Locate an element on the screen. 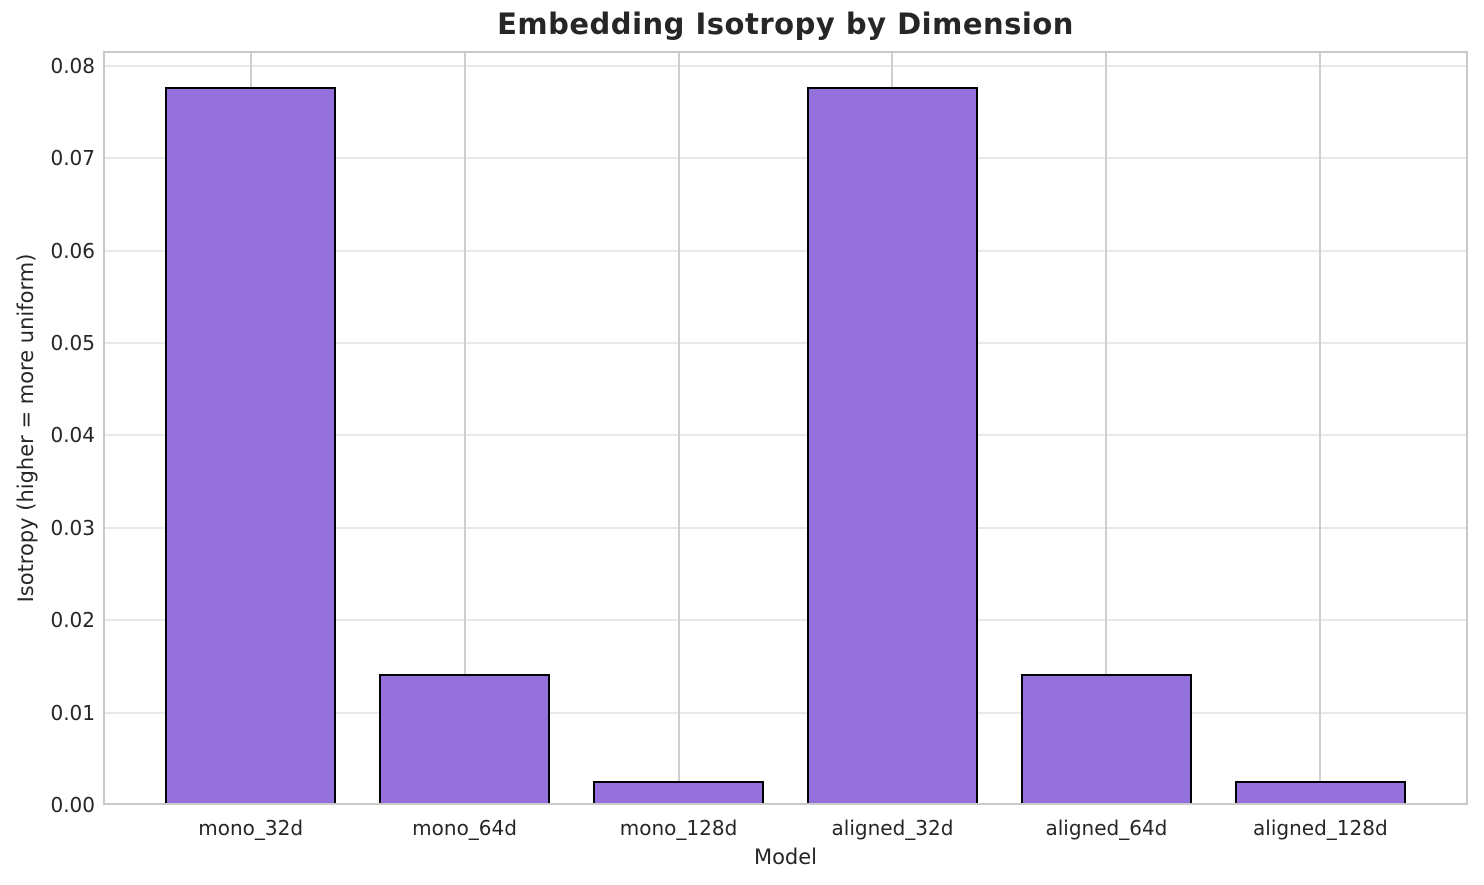 This screenshot has height=885, width=1484. y-tick-label: 0.01 is located at coordinates (72, 712).